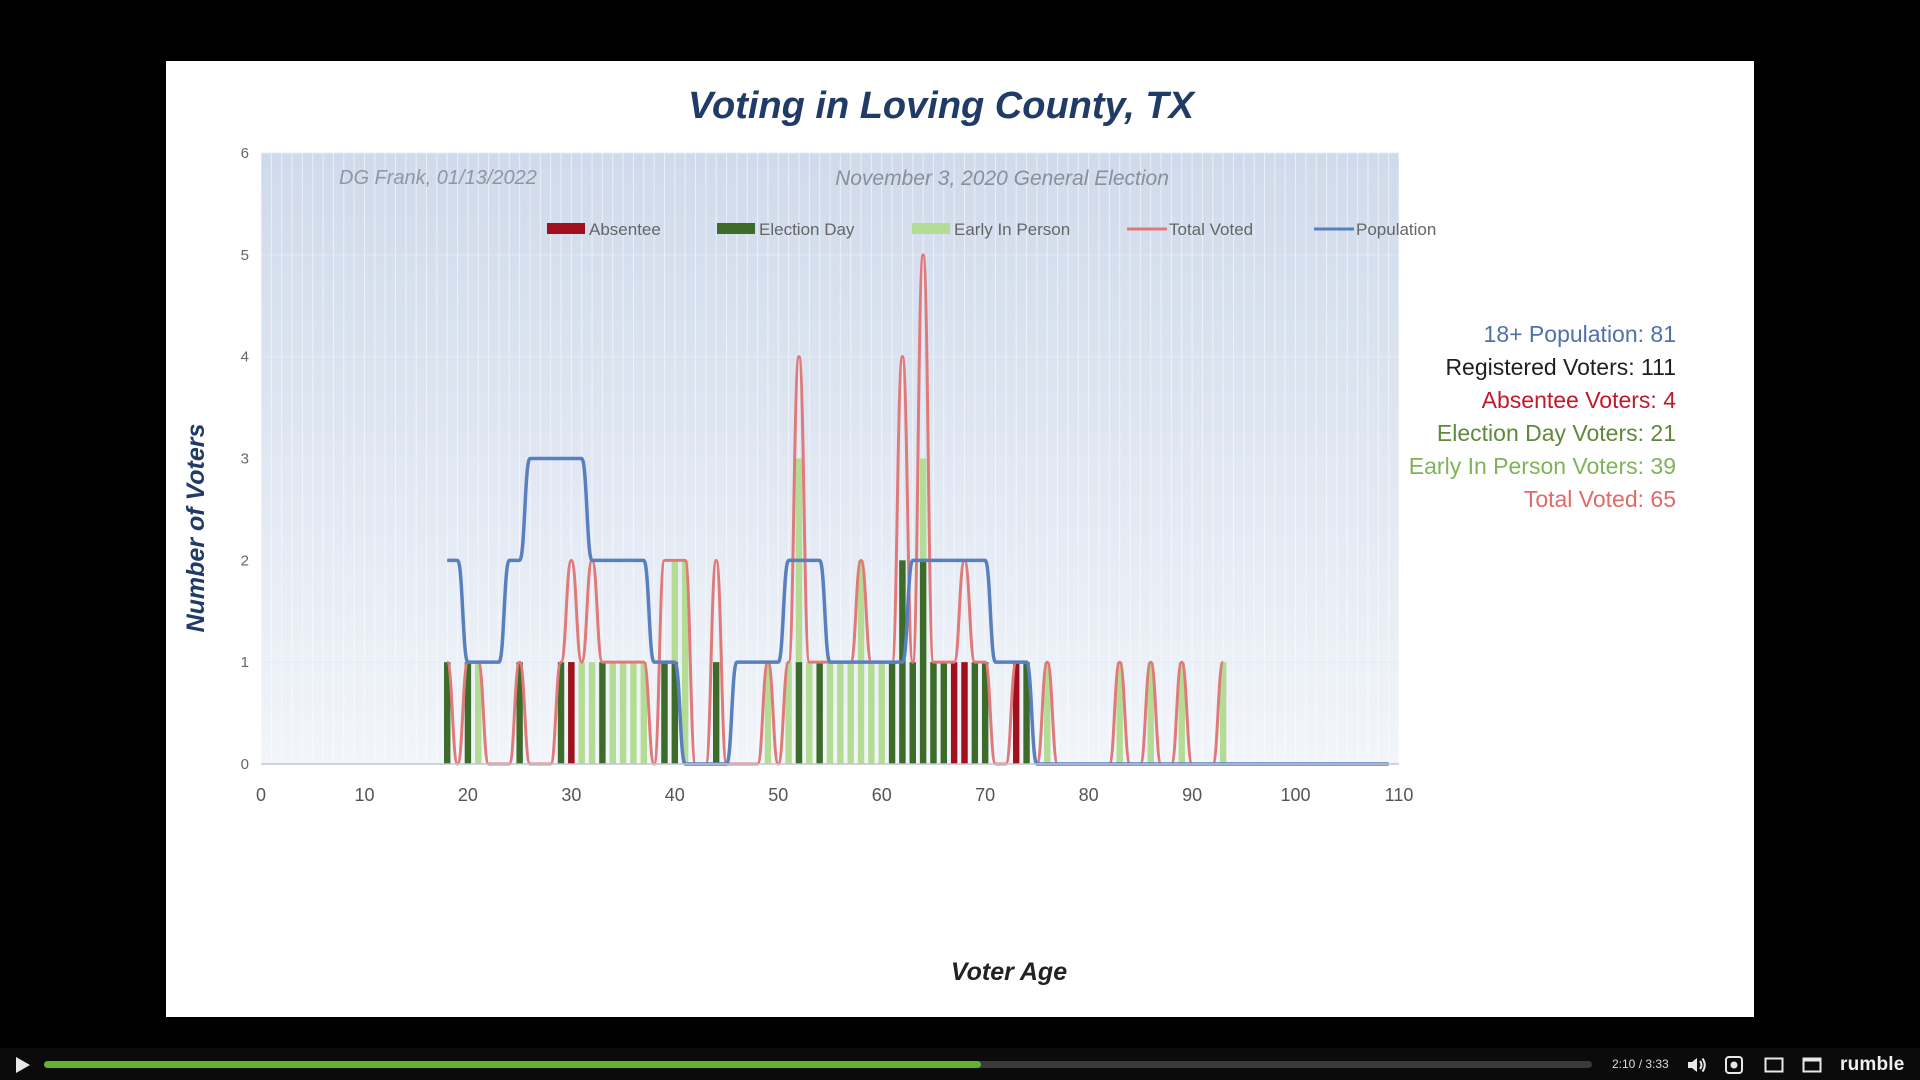  What do you see at coordinates (1296, 795) in the screenshot?
I see `x-tick-label: 100` at bounding box center [1296, 795].